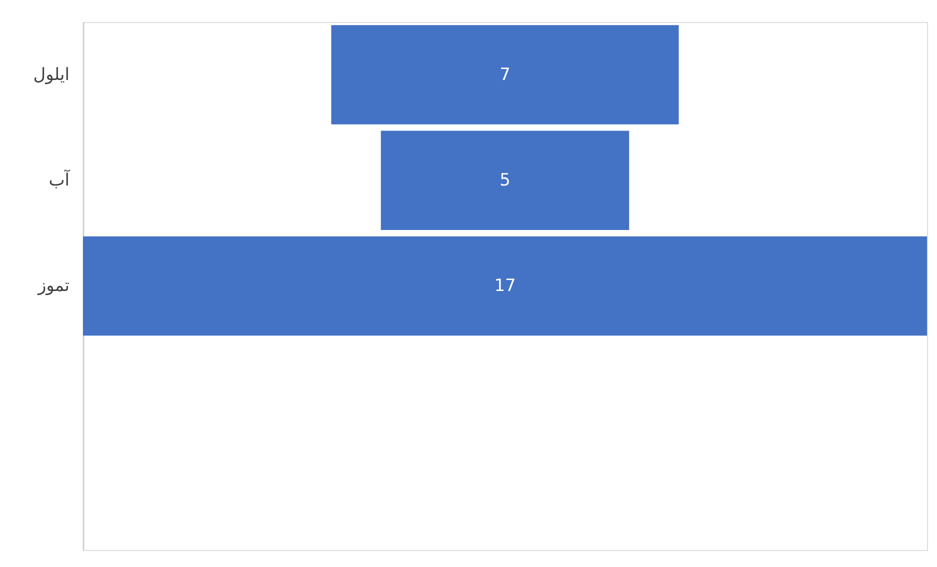 This screenshot has height=567, width=937. I want to click on data-label: 5, so click(505, 180).